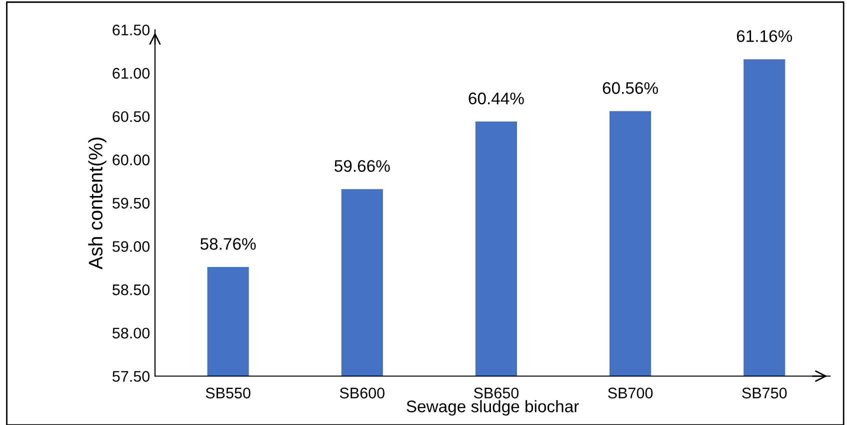 The width and height of the screenshot is (847, 425). Describe the element at coordinates (630, 88) in the screenshot. I see `data-label: 60.56%` at that location.